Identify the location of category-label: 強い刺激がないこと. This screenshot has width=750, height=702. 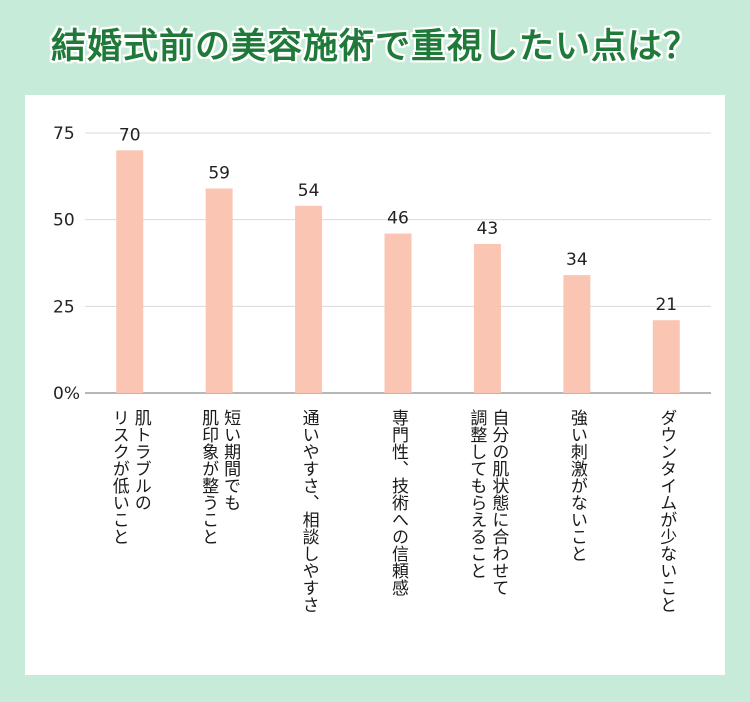
(577, 485).